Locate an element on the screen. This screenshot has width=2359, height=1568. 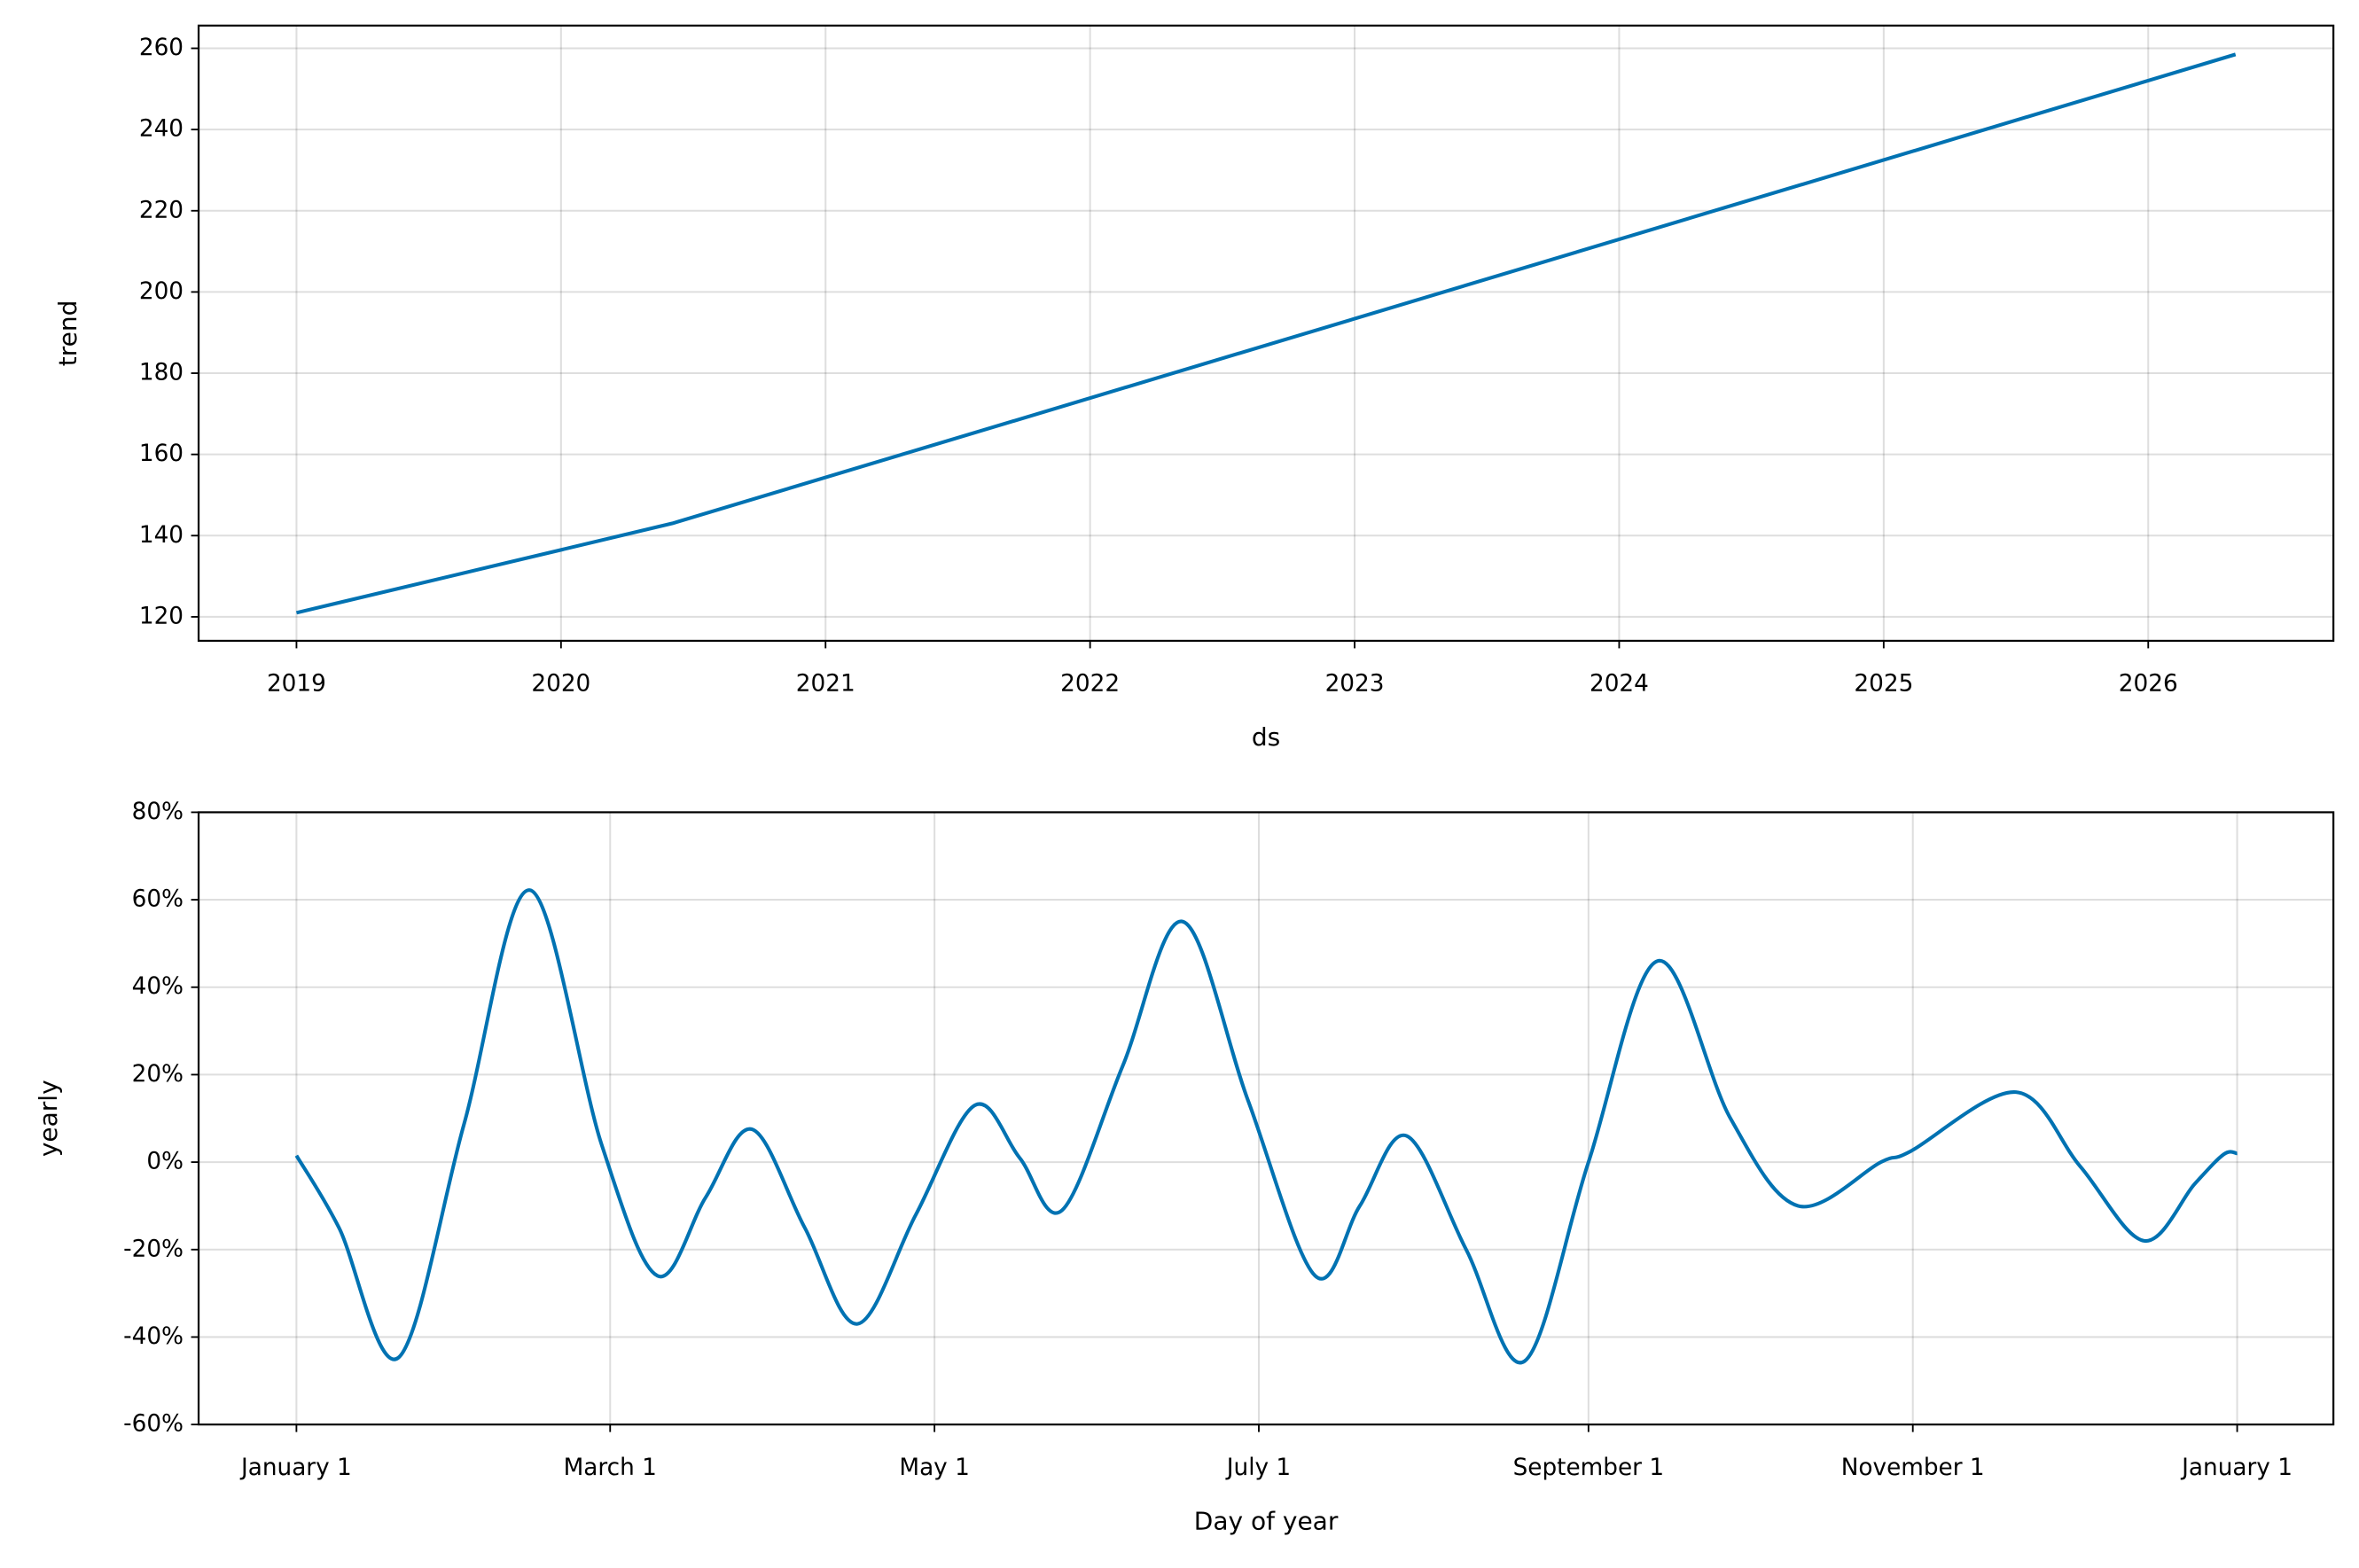
x-axis-label: ds is located at coordinates (1266, 737).